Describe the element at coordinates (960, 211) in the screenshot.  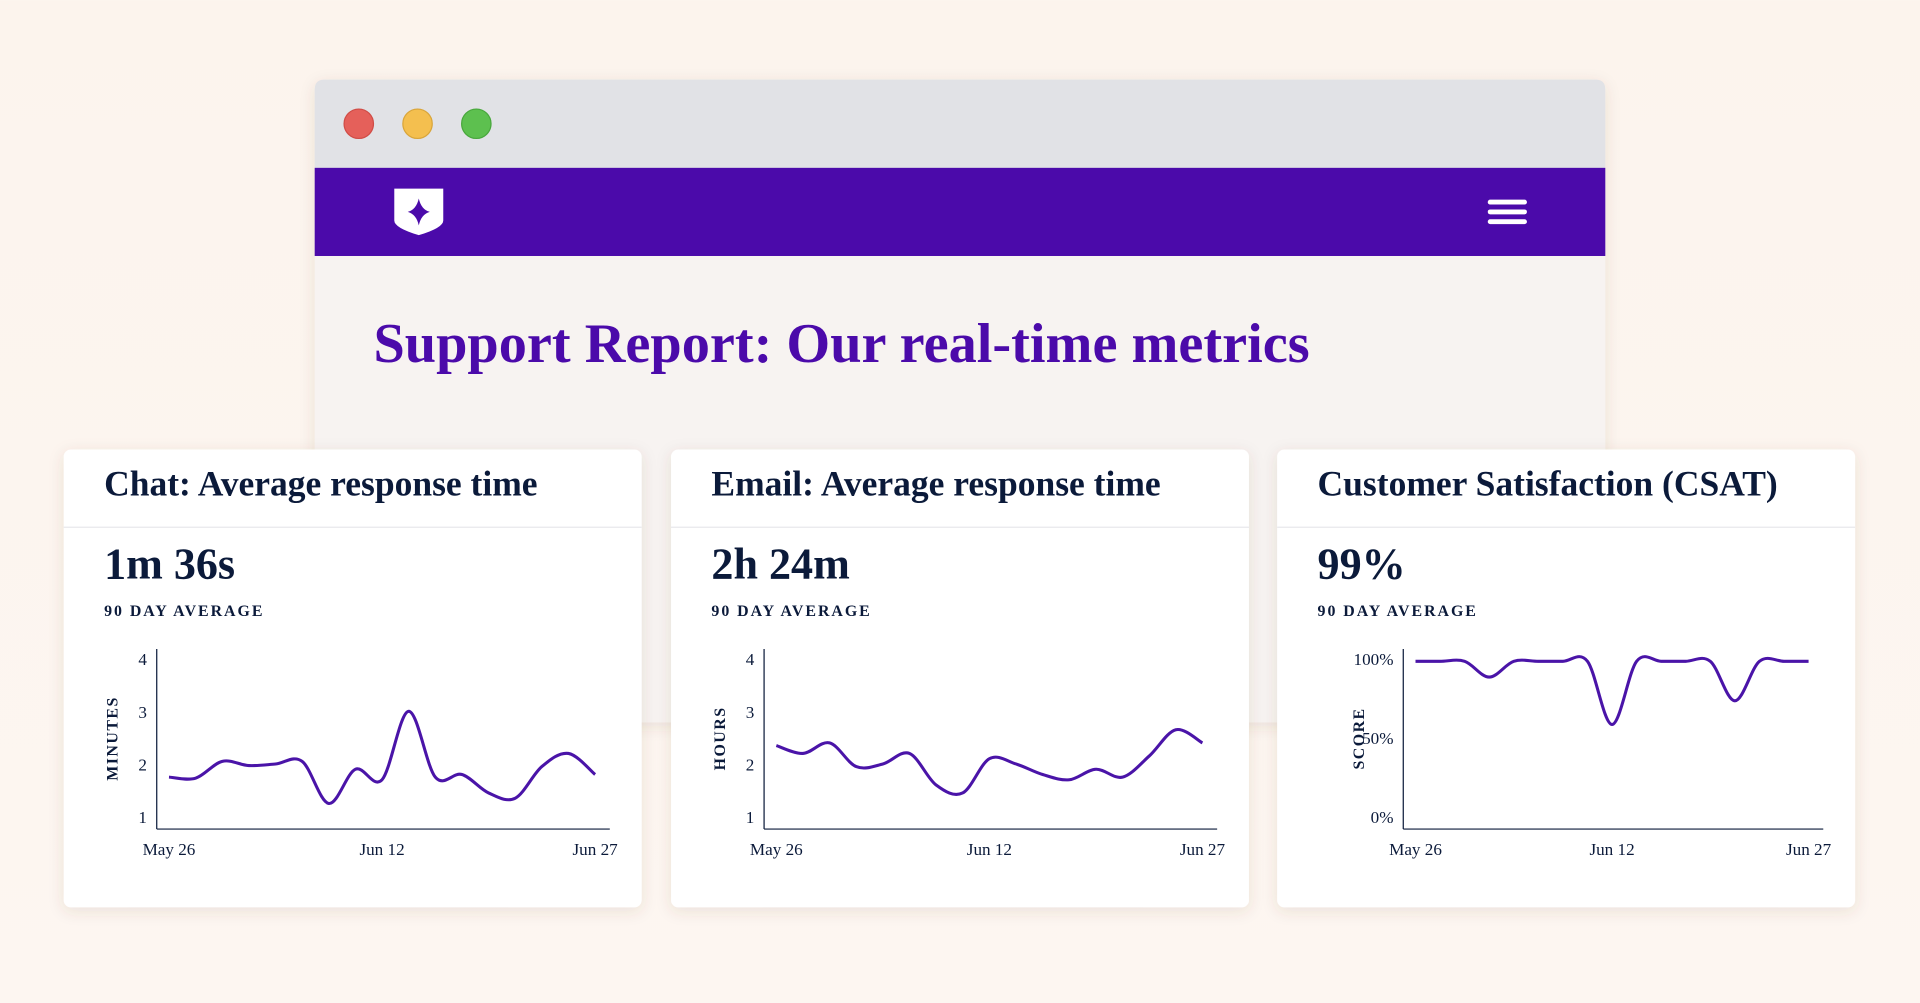
I see `nav-bar` at that location.